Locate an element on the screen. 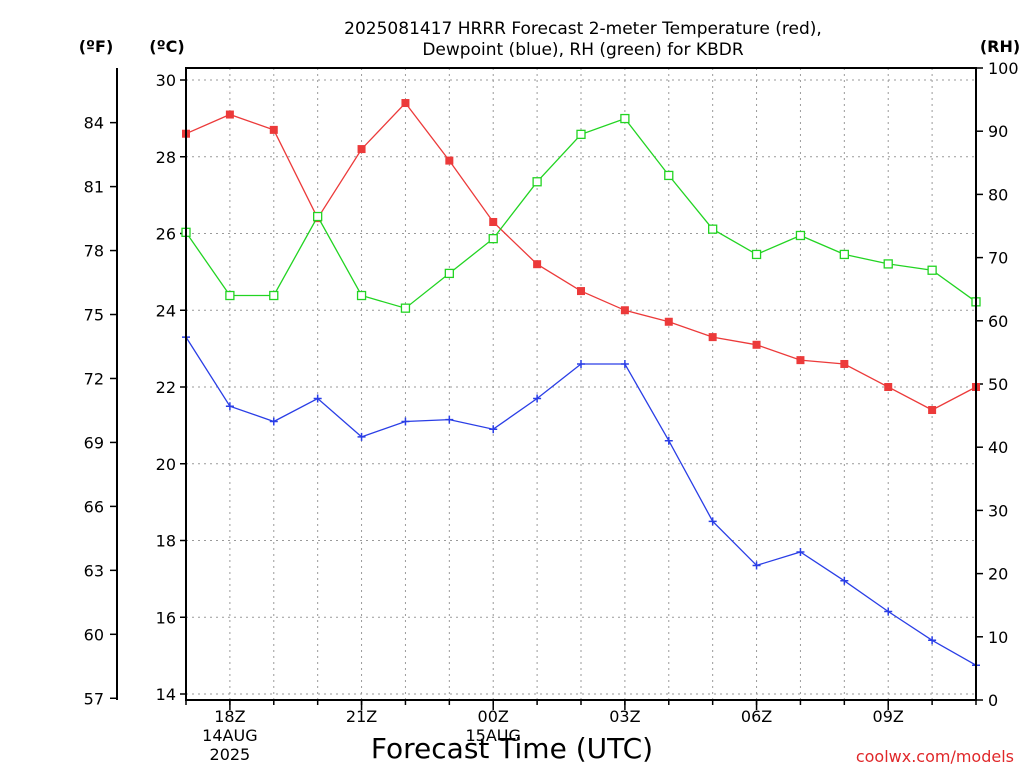  x-axis-label: Forecast Time (UTC) is located at coordinates (512, 748).